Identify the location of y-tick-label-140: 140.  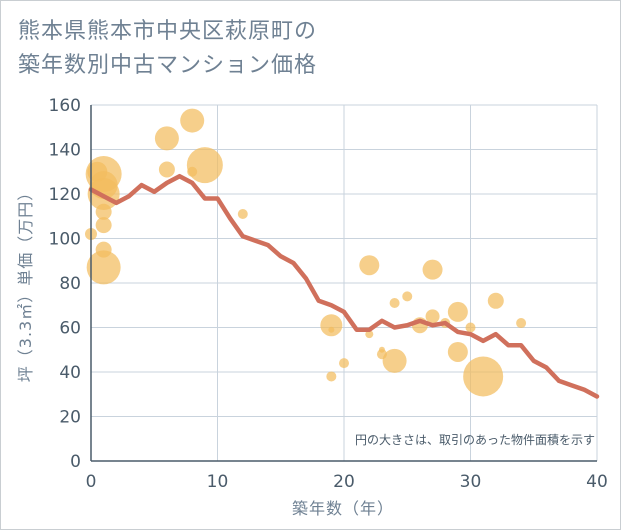
(65, 151).